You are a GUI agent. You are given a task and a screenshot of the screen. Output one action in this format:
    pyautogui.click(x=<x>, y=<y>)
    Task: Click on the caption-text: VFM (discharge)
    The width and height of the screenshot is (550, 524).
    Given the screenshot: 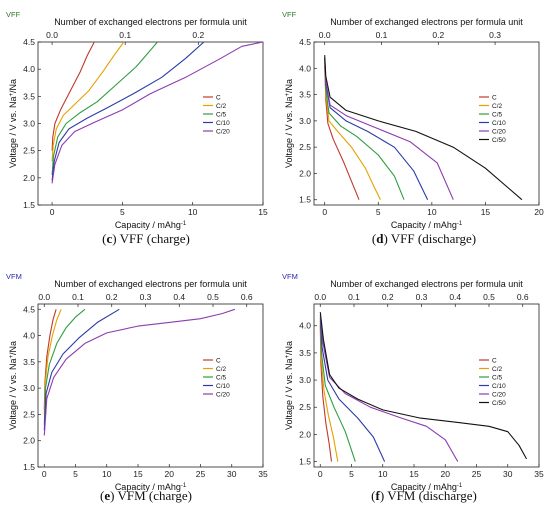 What is the action you would take?
    pyautogui.click(x=432, y=495)
    